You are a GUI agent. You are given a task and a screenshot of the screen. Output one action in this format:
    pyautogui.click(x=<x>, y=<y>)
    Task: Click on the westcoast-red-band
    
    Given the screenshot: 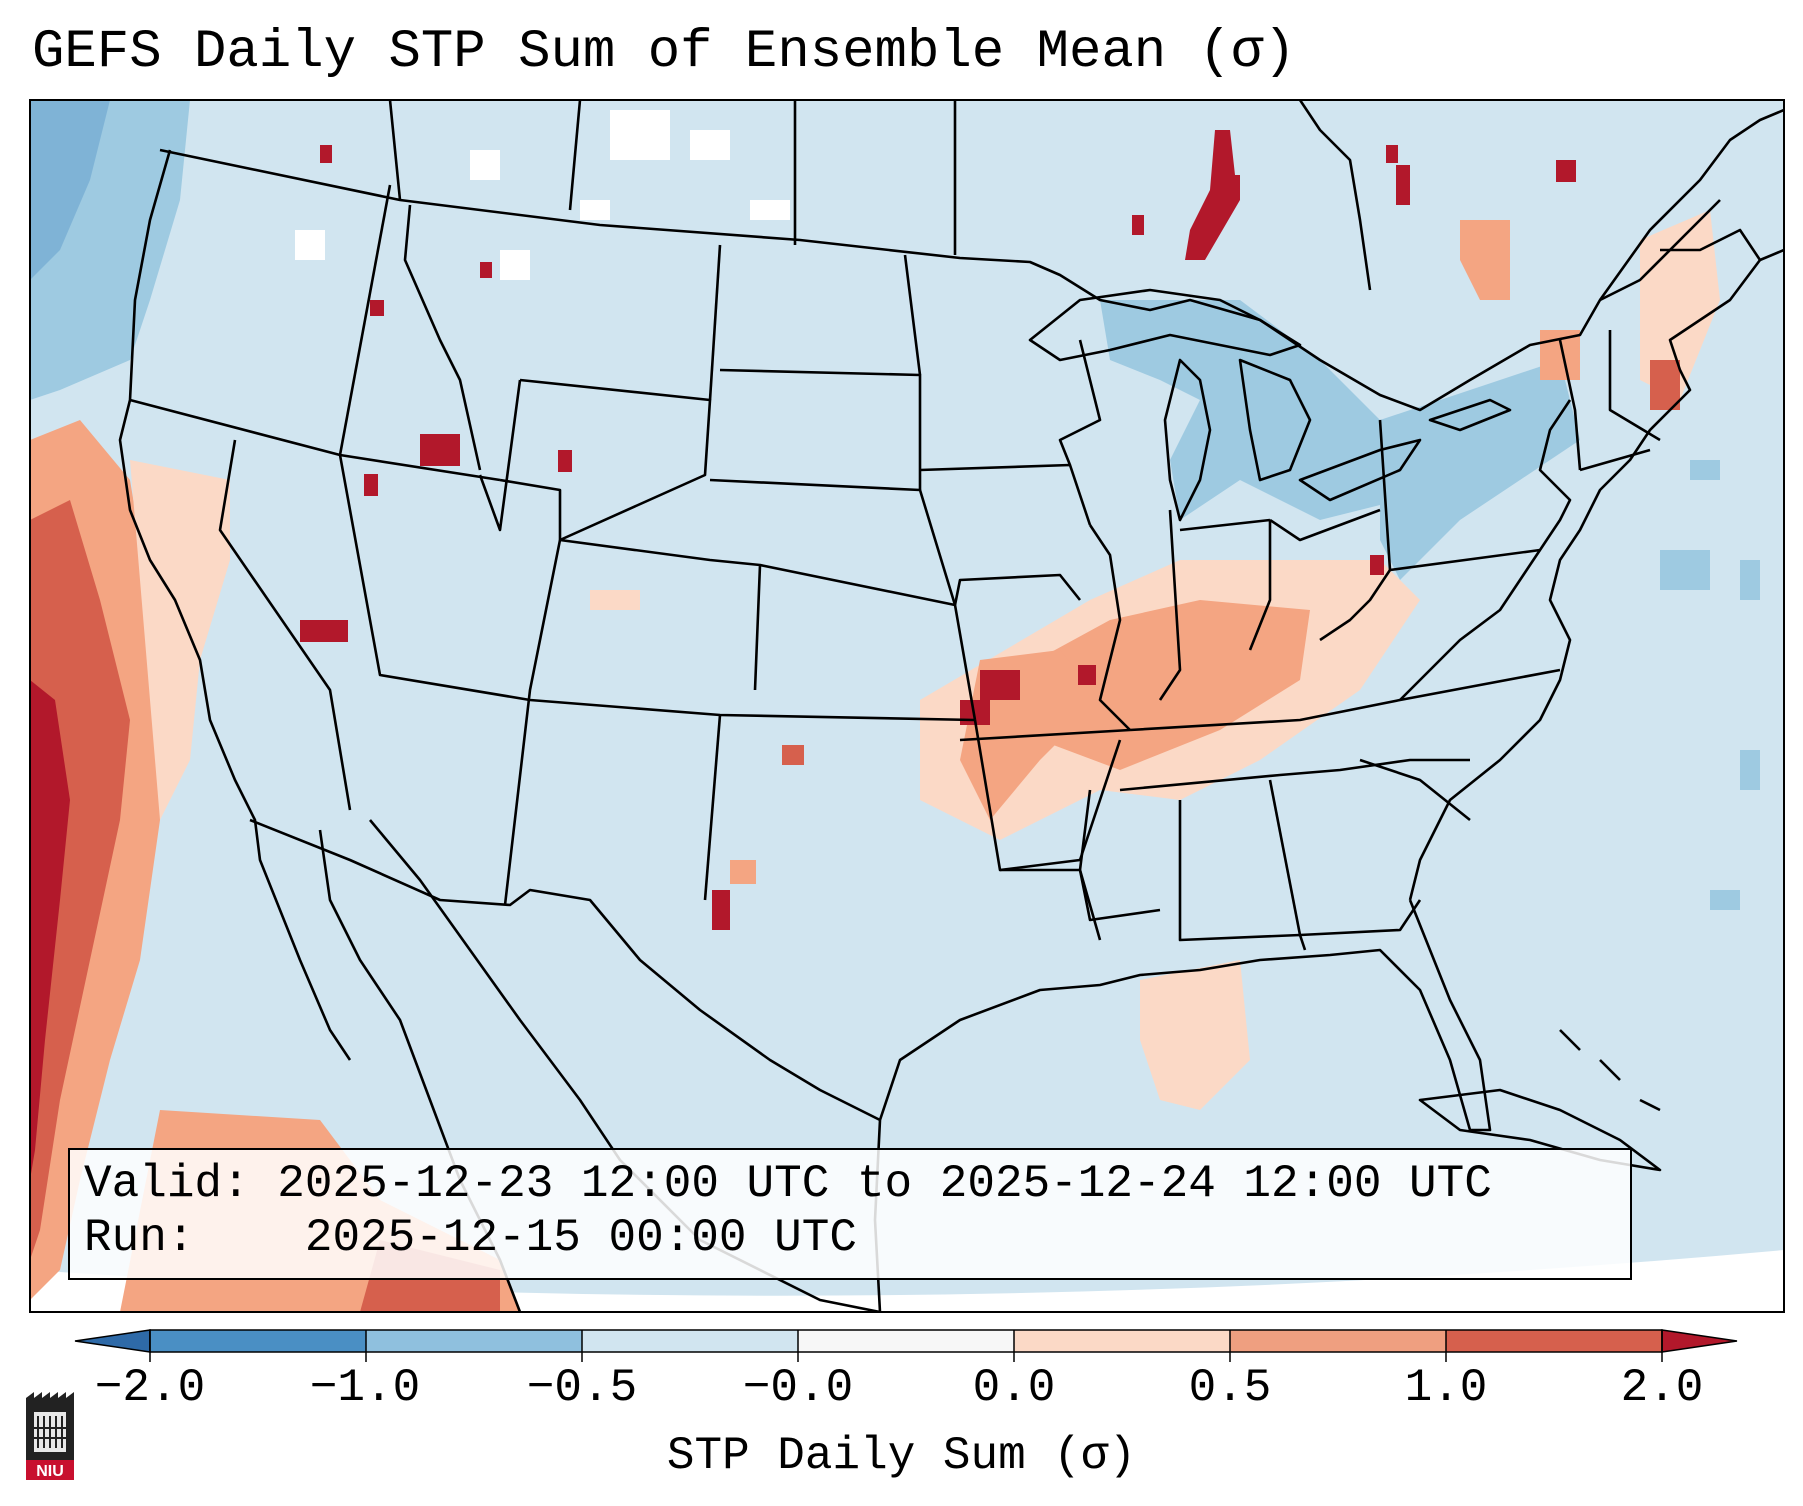 What is the action you would take?
    pyautogui.click(x=80, y=880)
    